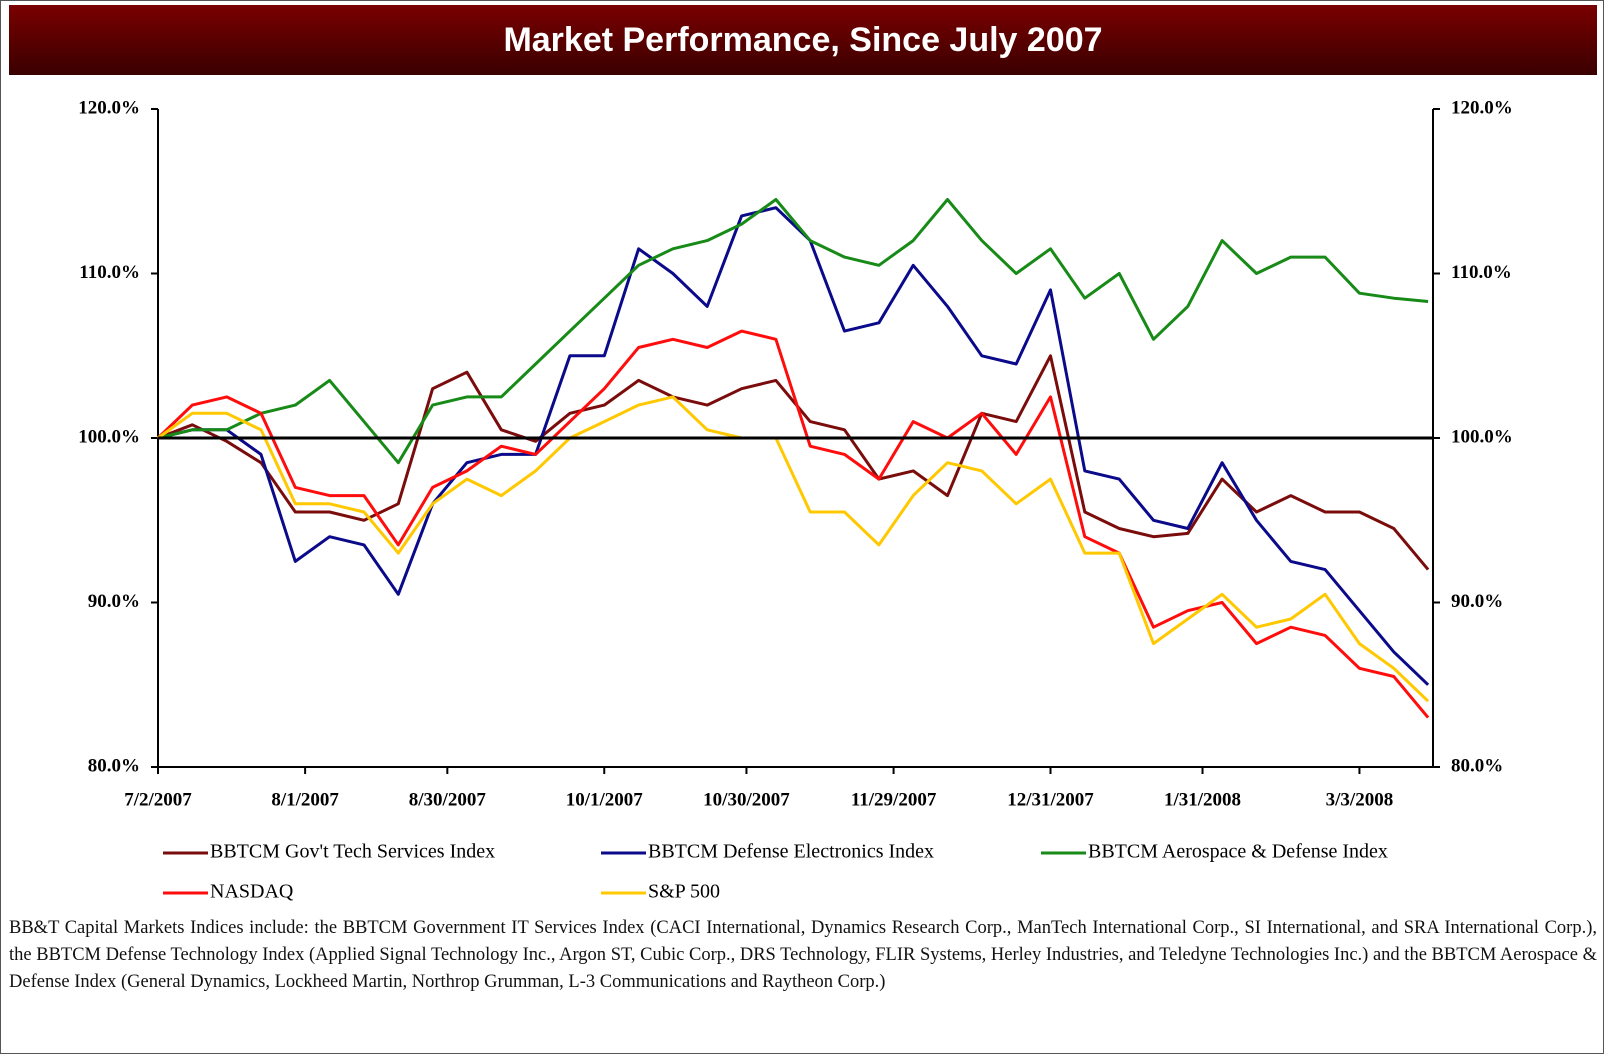  What do you see at coordinates (352, 852) in the screenshot?
I see `legend-label: BBTCM Gov't Tech Services Index` at bounding box center [352, 852].